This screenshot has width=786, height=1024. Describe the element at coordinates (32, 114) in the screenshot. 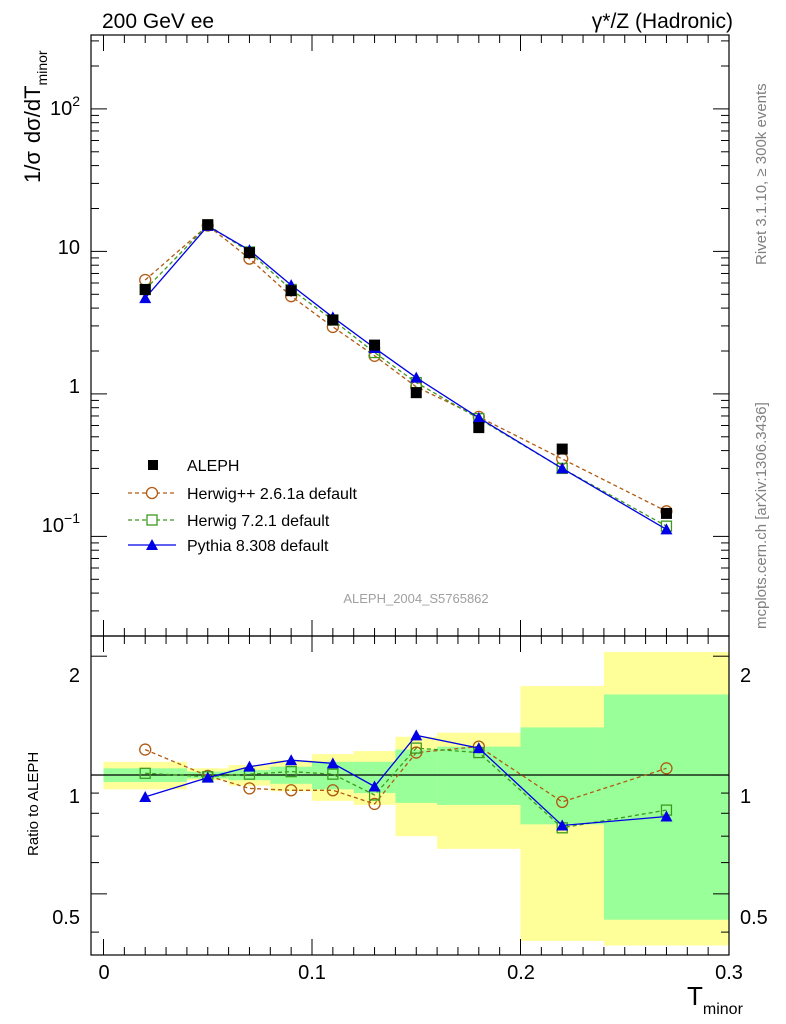

I see `ylabel-deriv: dσ/dT` at that location.